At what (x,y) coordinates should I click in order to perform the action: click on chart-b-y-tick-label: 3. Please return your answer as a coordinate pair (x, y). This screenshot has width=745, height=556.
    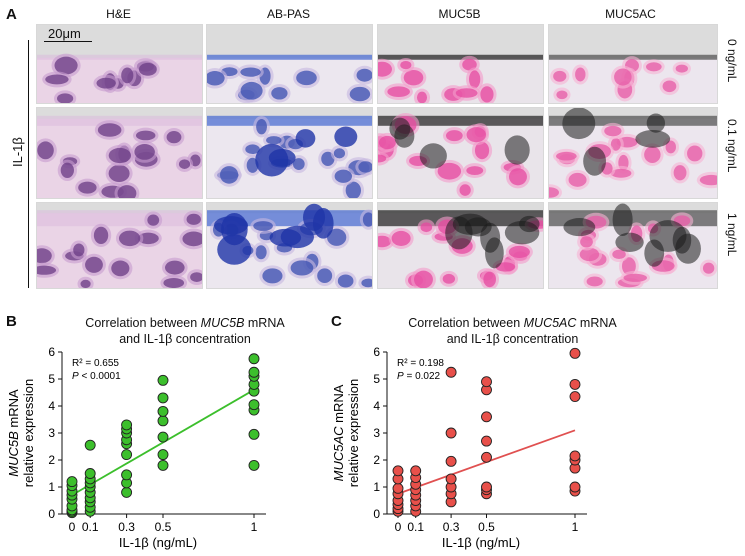
    Looking at the image, I should click on (51, 433).